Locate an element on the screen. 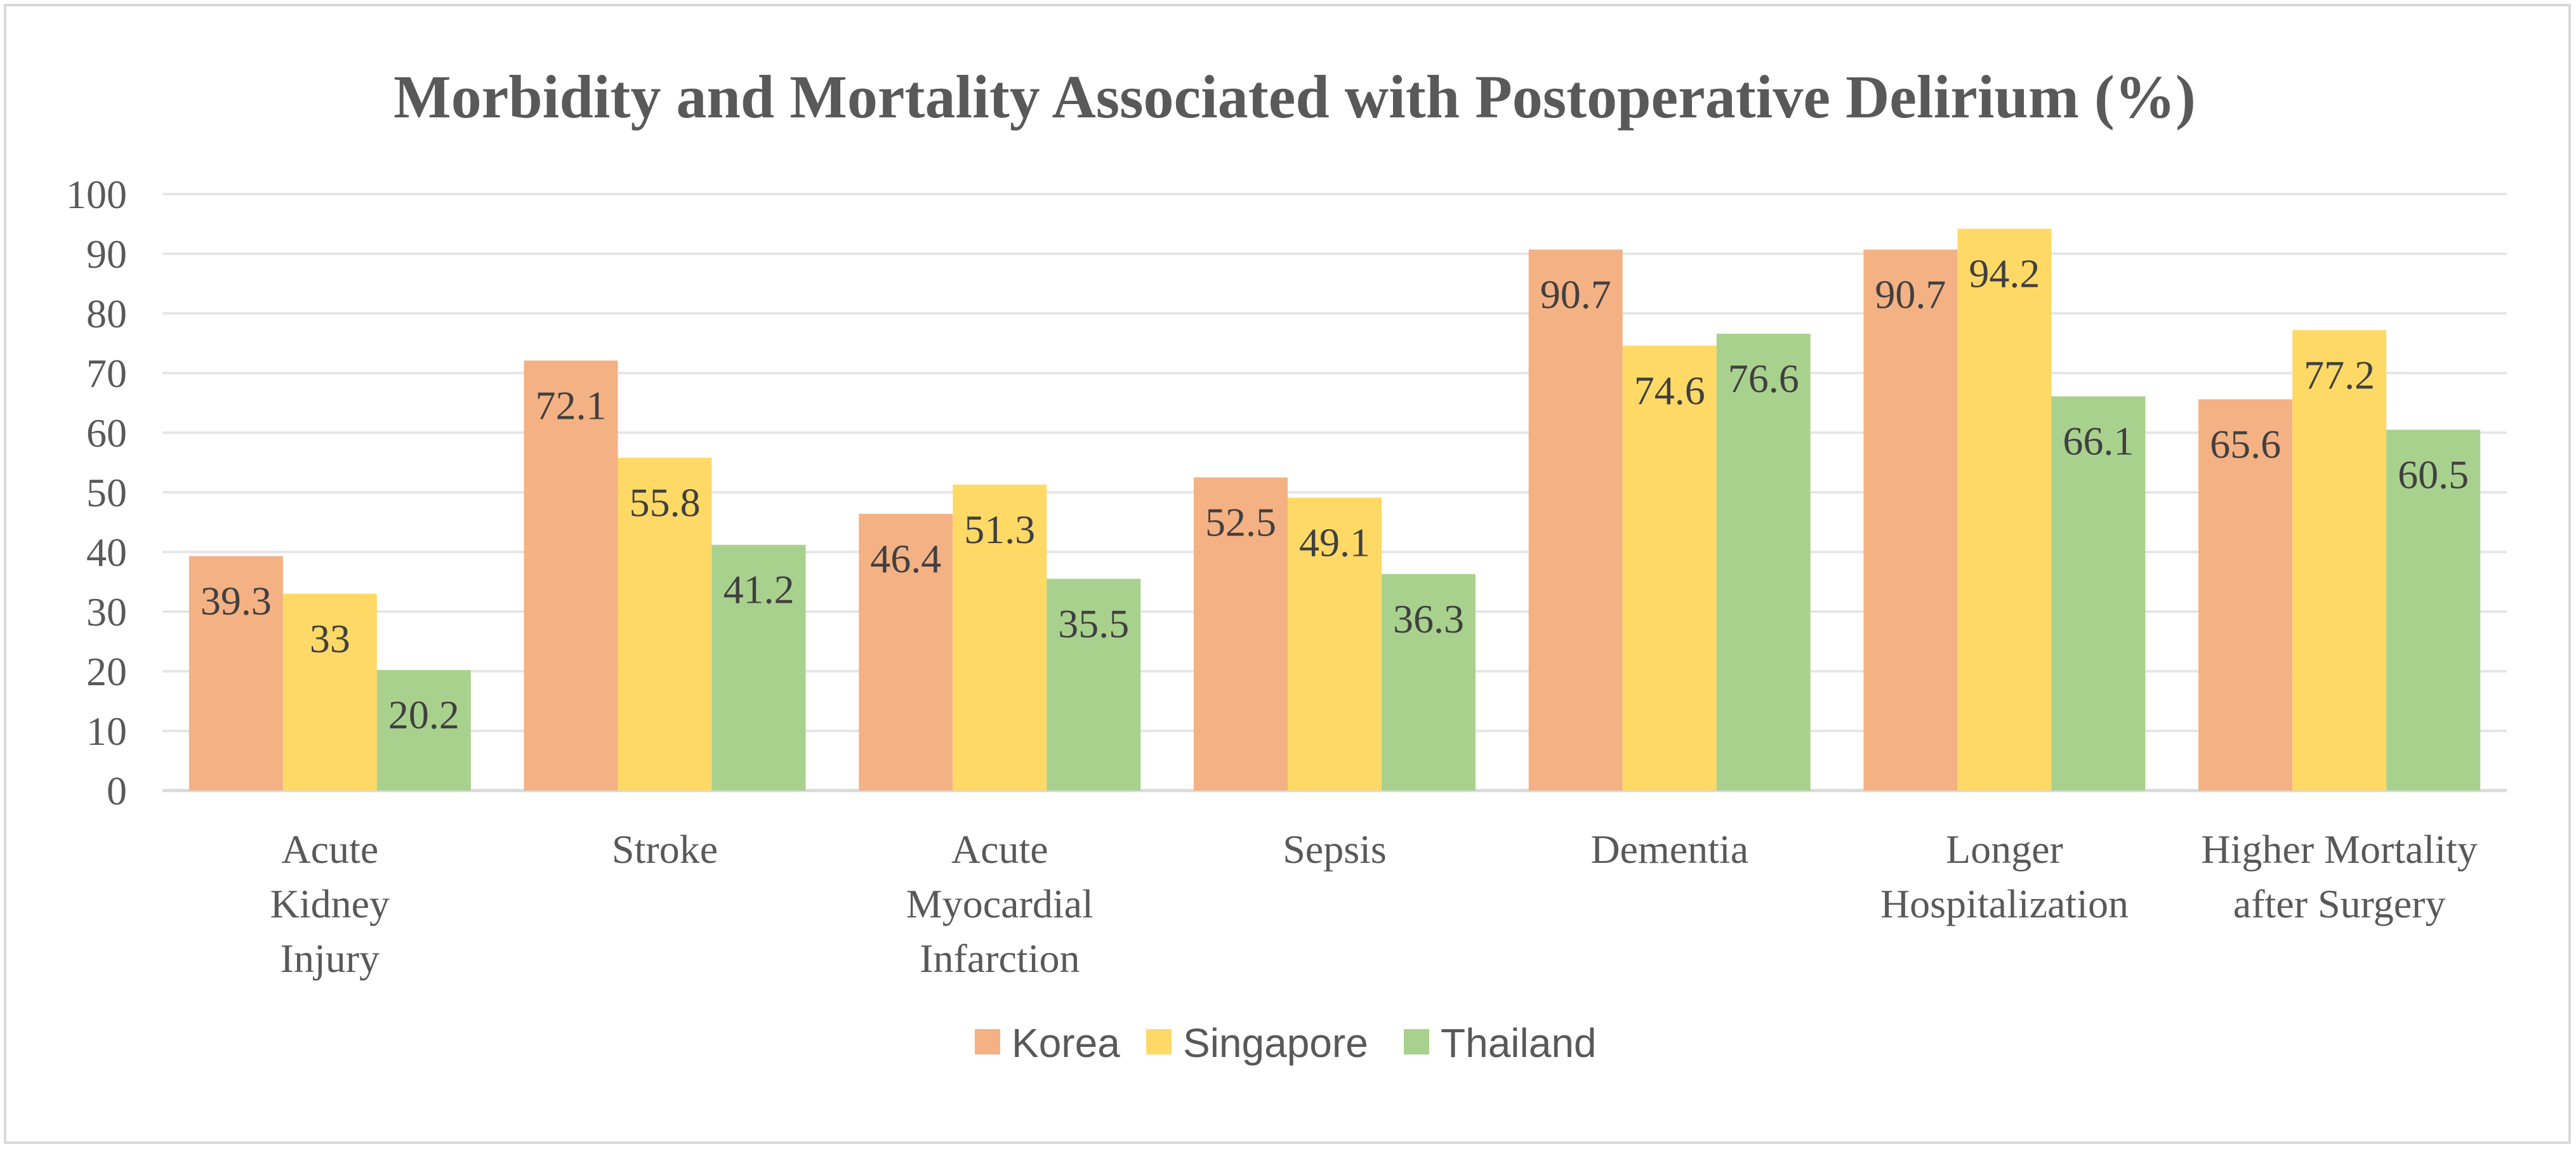  x-tick-label: Sepsis is located at coordinates (1335, 849).